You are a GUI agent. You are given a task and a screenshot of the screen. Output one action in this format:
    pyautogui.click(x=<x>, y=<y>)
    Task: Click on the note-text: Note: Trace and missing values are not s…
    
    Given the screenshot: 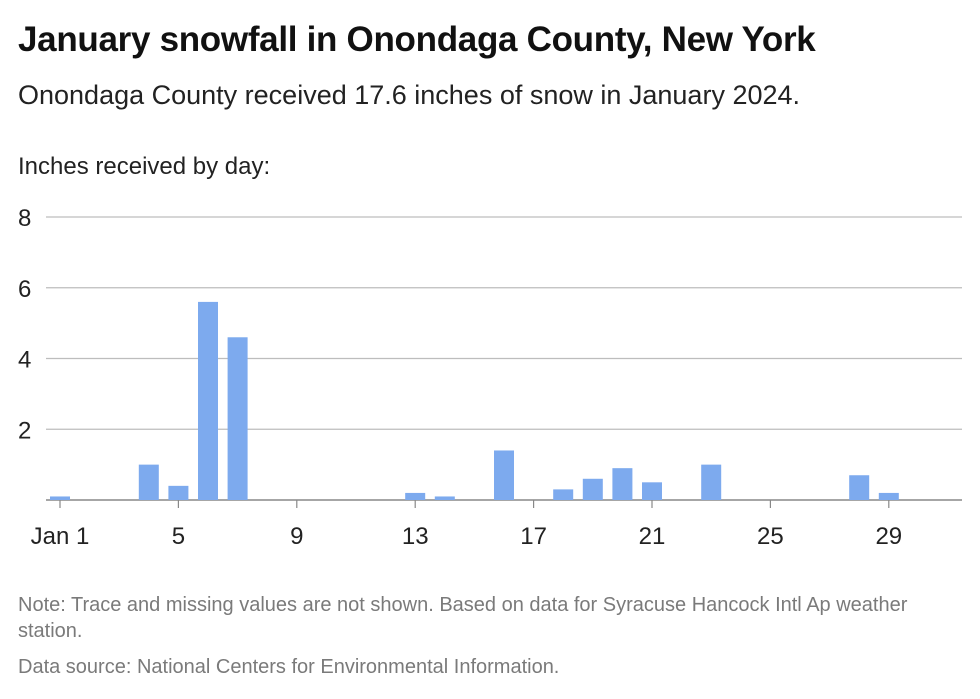 What is the action you would take?
    pyautogui.click(x=463, y=618)
    